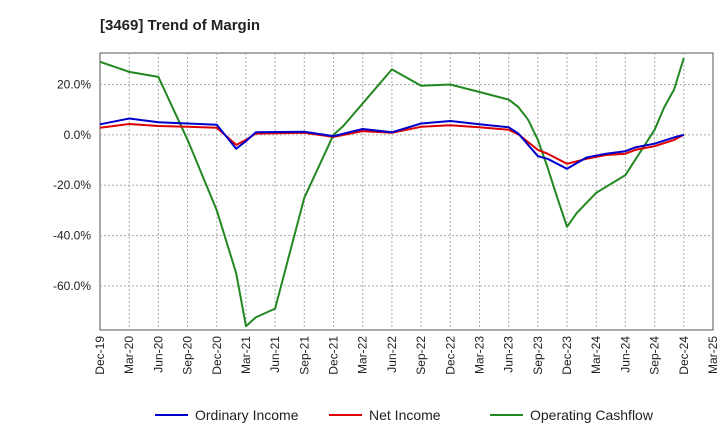 This screenshot has height=440, width=720. I want to click on x-tick-label: Mar-21, so click(246, 355).